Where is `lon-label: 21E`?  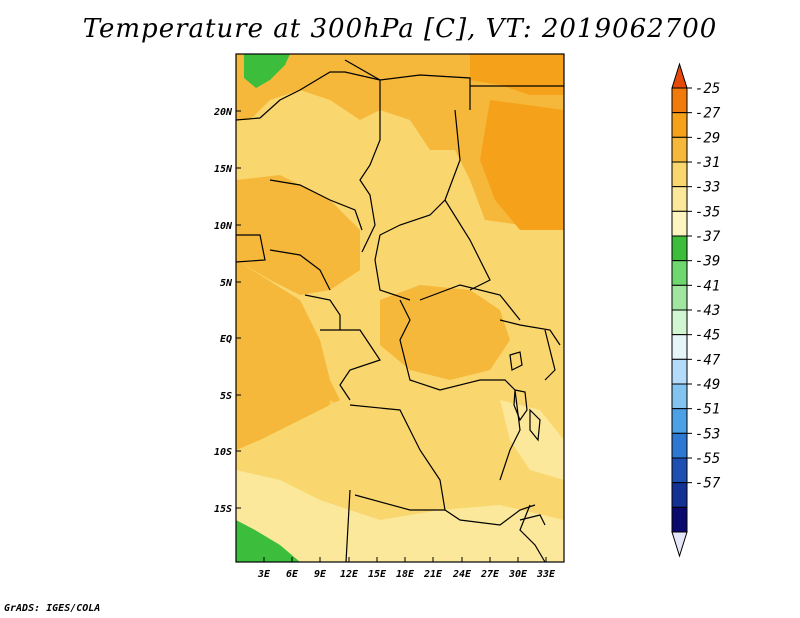 lon-label: 21E is located at coordinates (433, 574).